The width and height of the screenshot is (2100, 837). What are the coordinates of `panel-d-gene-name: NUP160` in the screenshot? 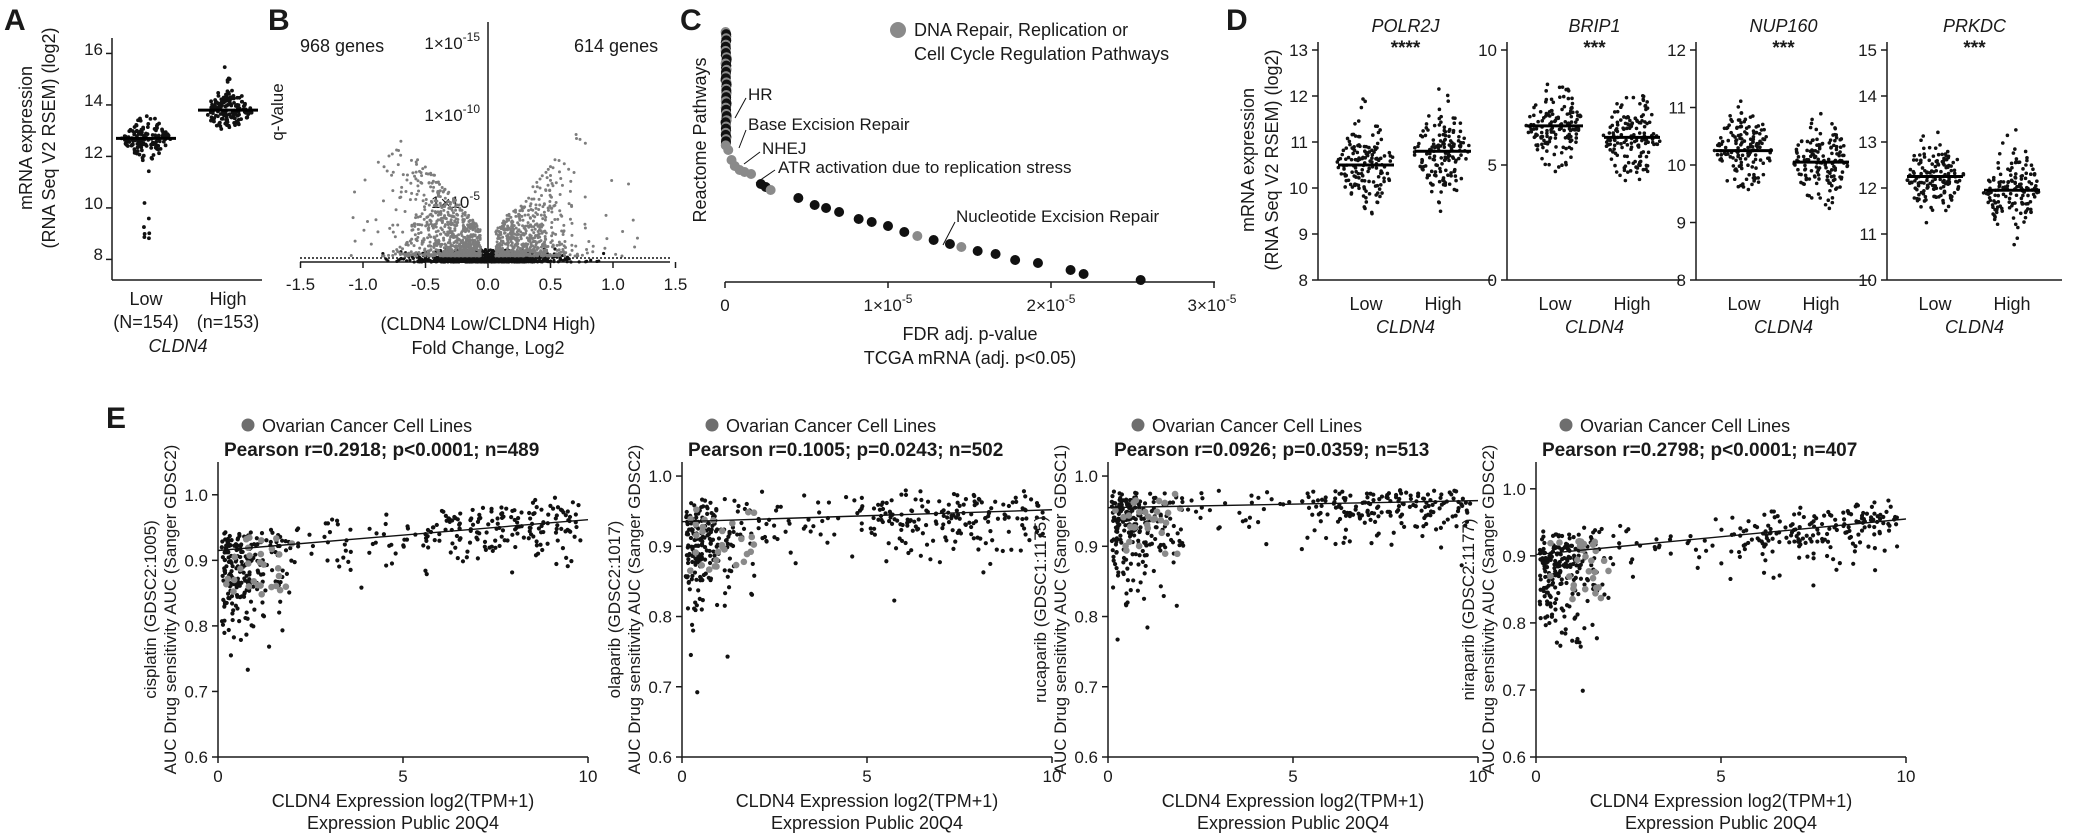 It's located at (1783, 26).